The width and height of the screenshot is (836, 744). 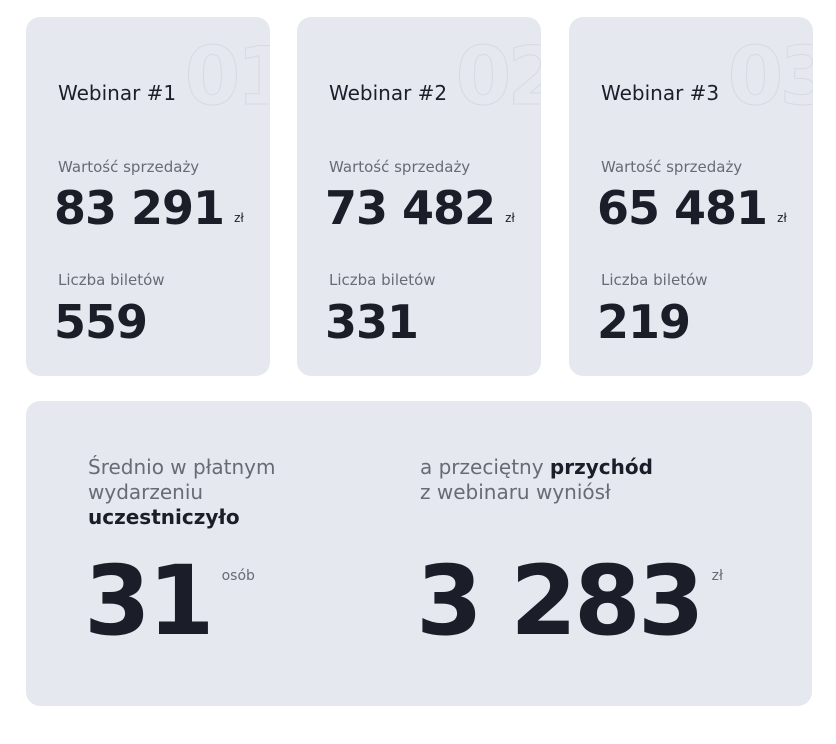 What do you see at coordinates (227, 76) in the screenshot?
I see `watermark-number: 01` at bounding box center [227, 76].